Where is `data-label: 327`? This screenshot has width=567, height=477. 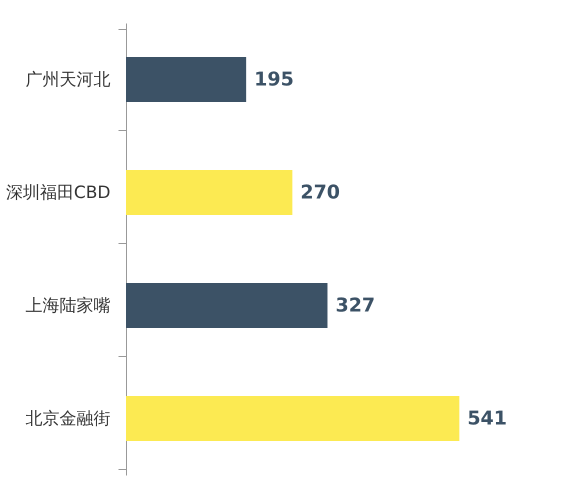
data-label: 327 is located at coordinates (355, 305).